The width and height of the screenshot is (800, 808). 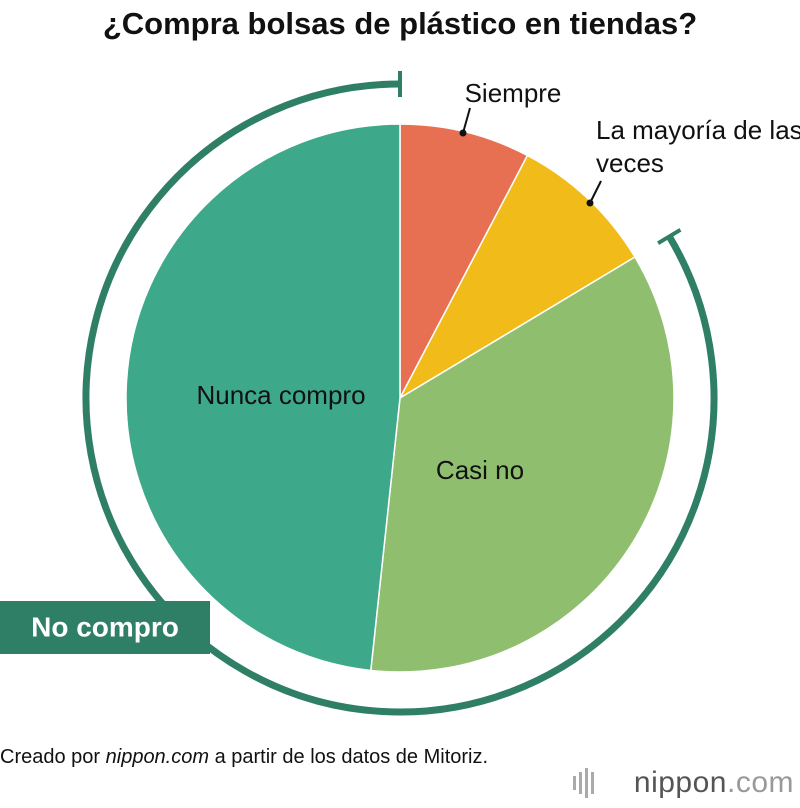 I want to click on pie-slice, so click(x=517, y=277).